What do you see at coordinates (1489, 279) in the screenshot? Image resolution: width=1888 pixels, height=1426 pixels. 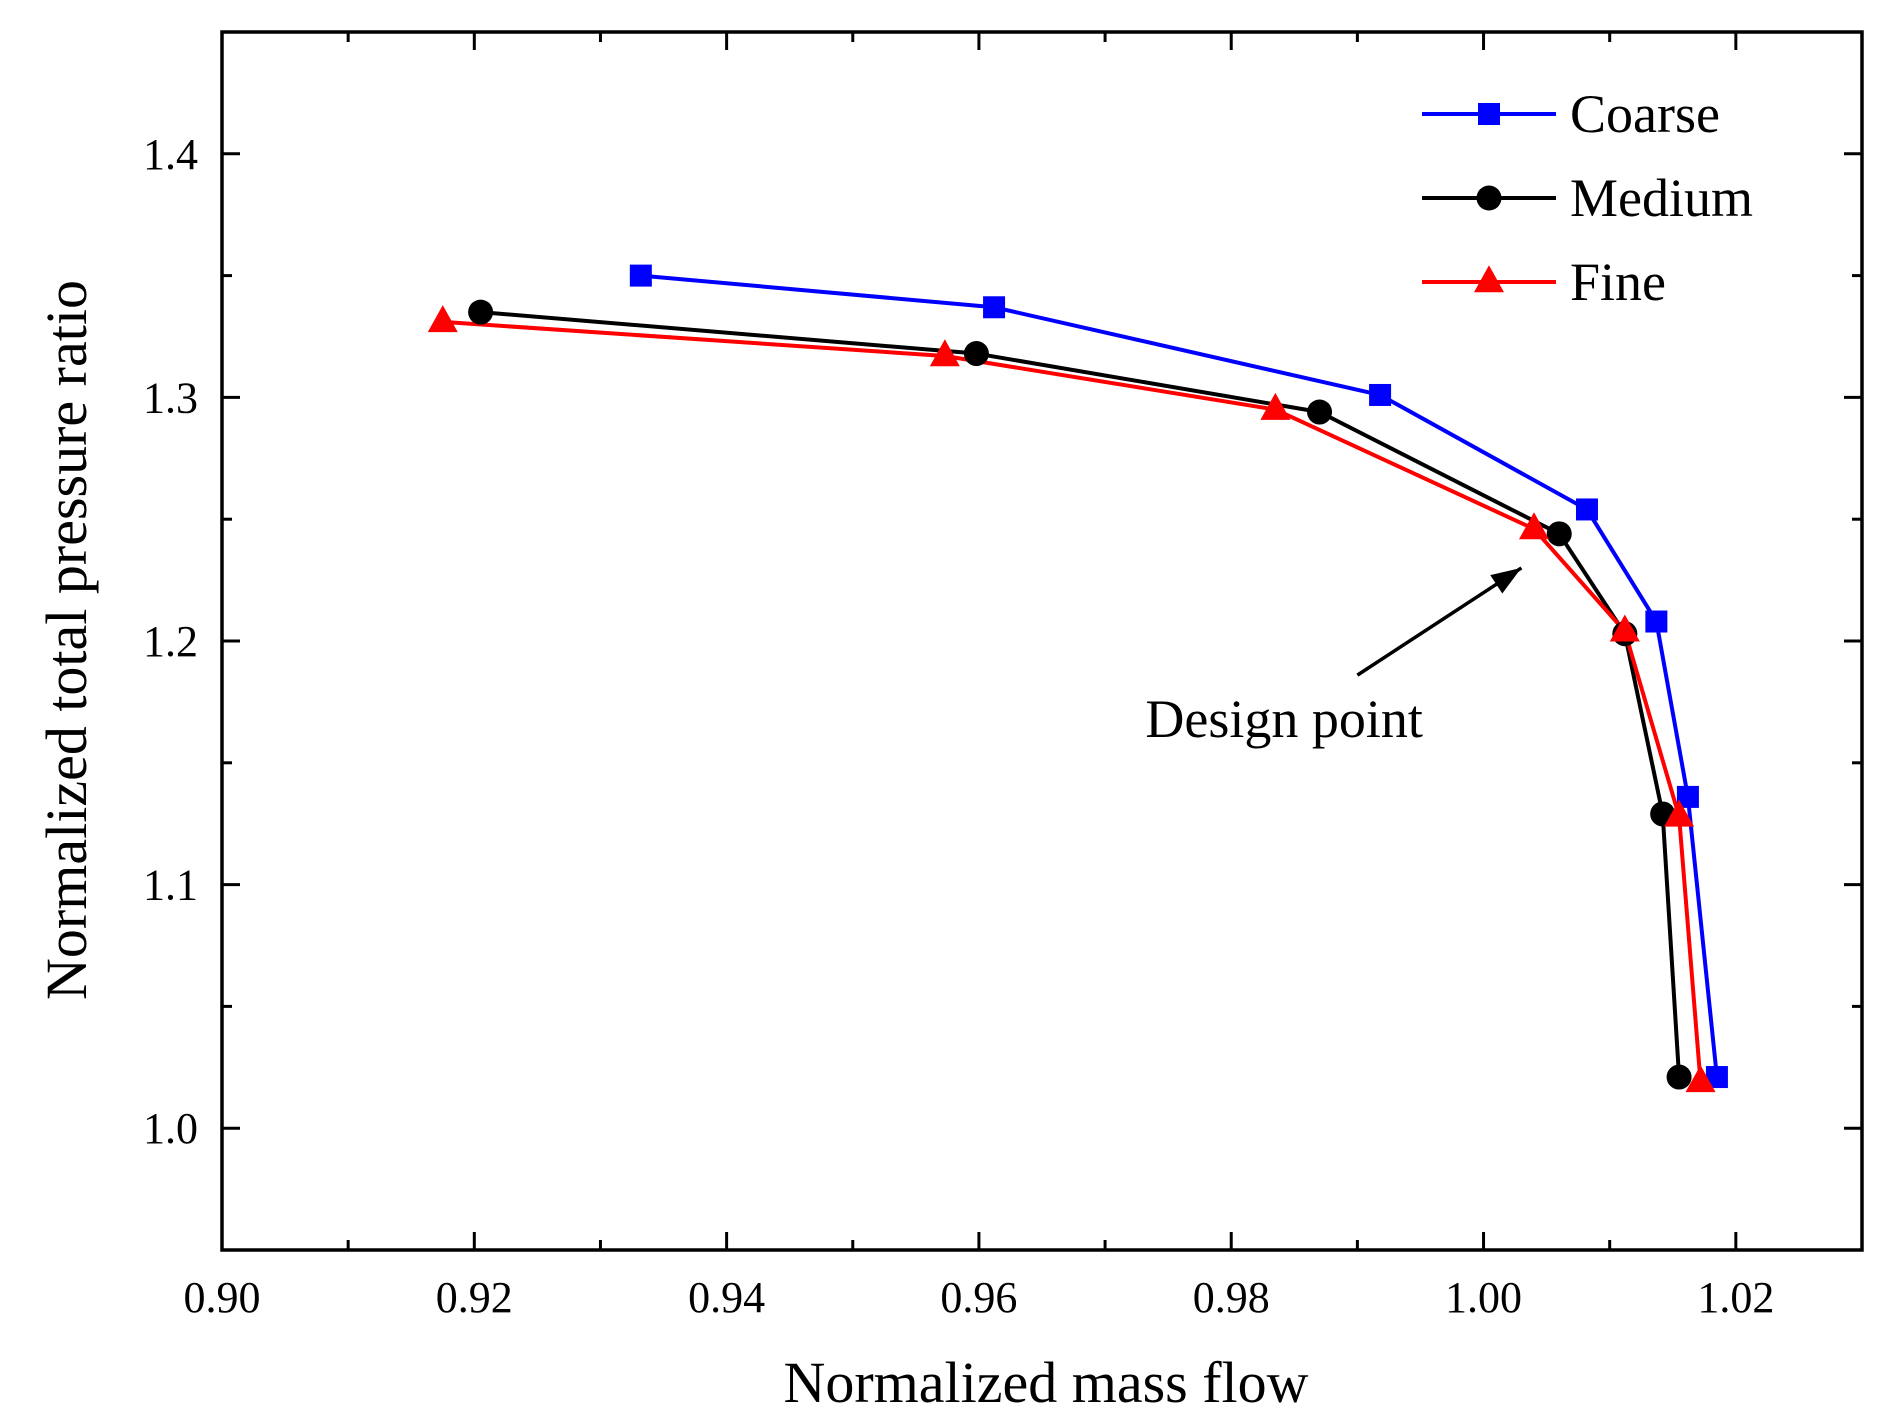 I see `legend-marker-fine` at bounding box center [1489, 279].